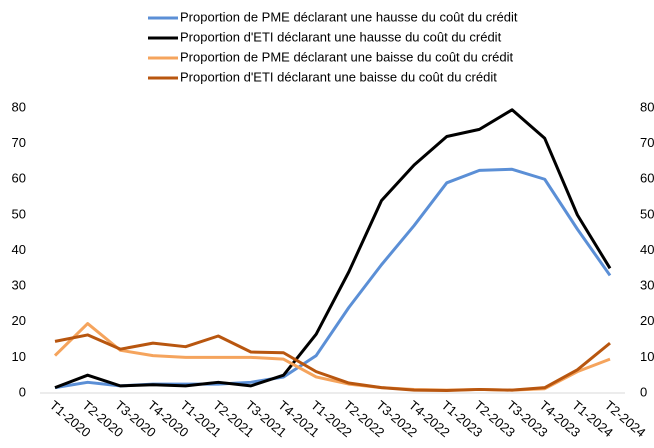 The height and width of the screenshot is (448, 654). Describe the element at coordinates (19, 285) in the screenshot. I see `y-tick-label: 30` at that location.